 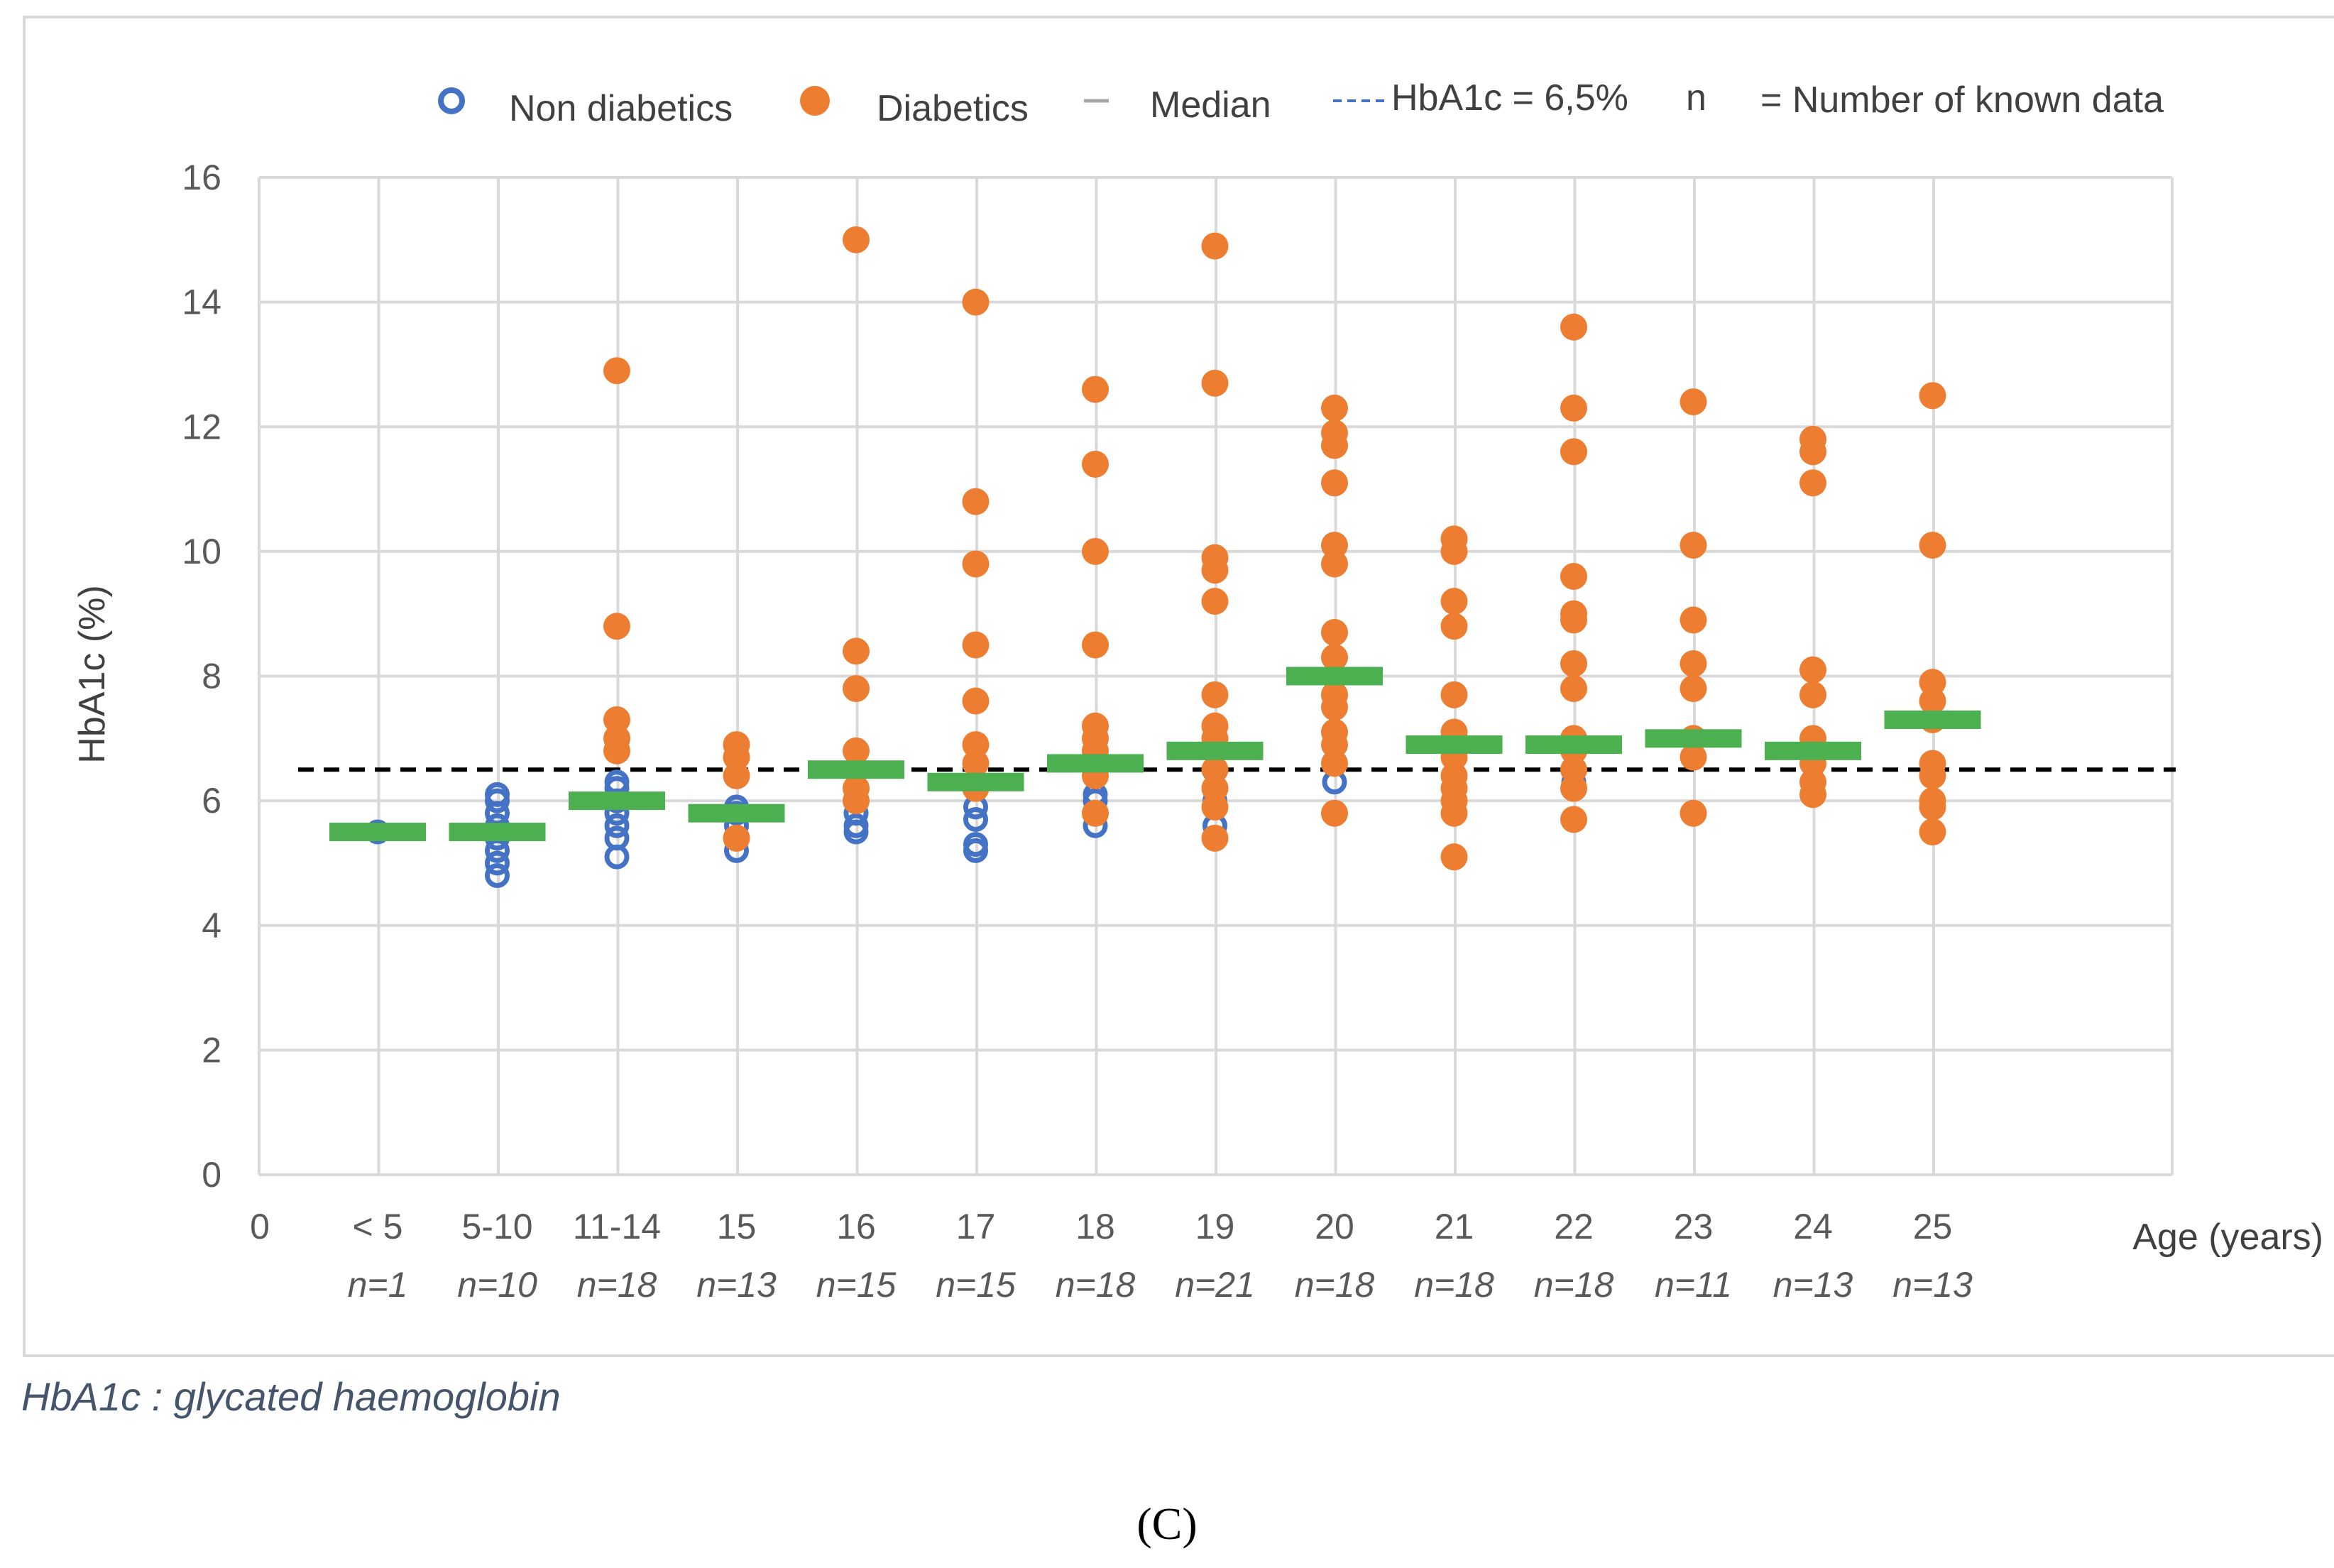 What do you see at coordinates (1933, 1226) in the screenshot?
I see `x-tick-label: 25` at bounding box center [1933, 1226].